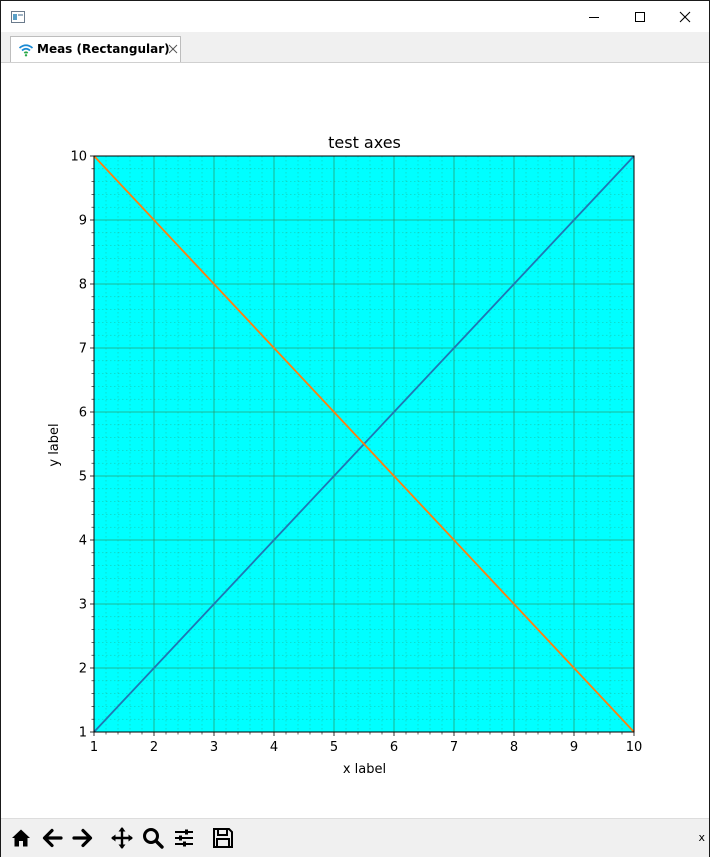 The height and width of the screenshot is (857, 710). I want to click on y-axis-label: y label, so click(54, 444).